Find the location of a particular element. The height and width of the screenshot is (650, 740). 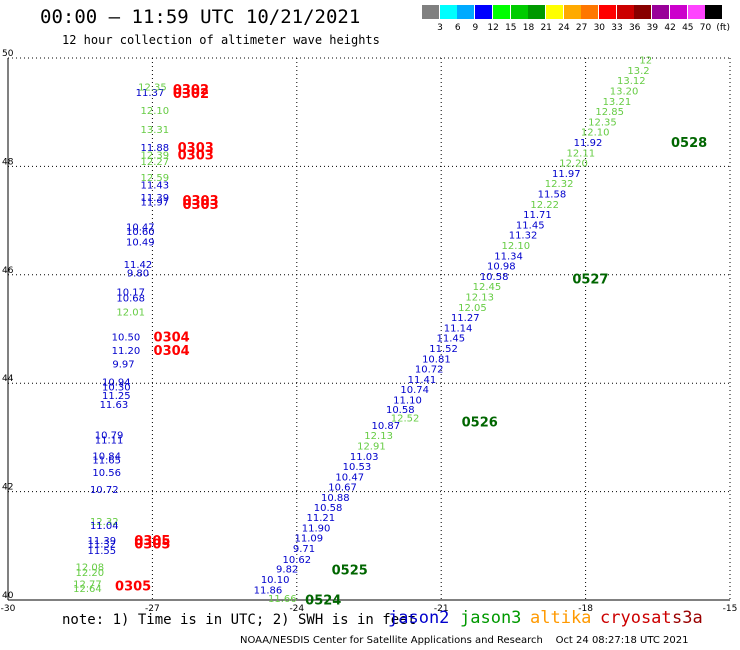

swh-value-label: 9.80 is located at coordinates (138, 274).